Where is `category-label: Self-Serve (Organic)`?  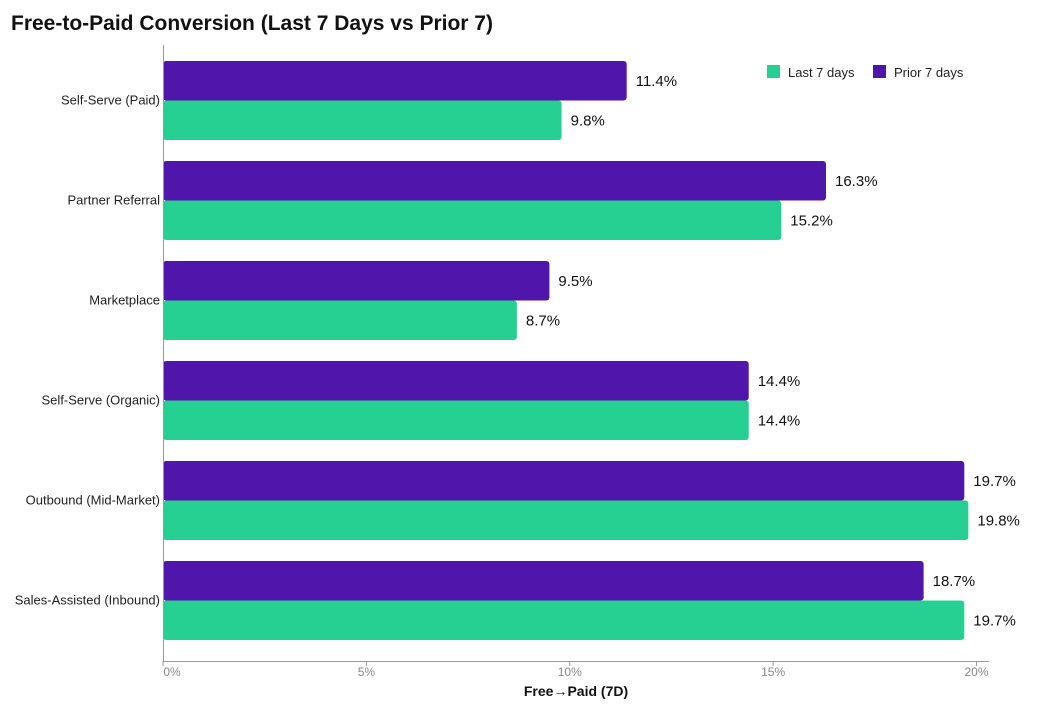
category-label: Self-Serve (Organic) is located at coordinates (101, 400).